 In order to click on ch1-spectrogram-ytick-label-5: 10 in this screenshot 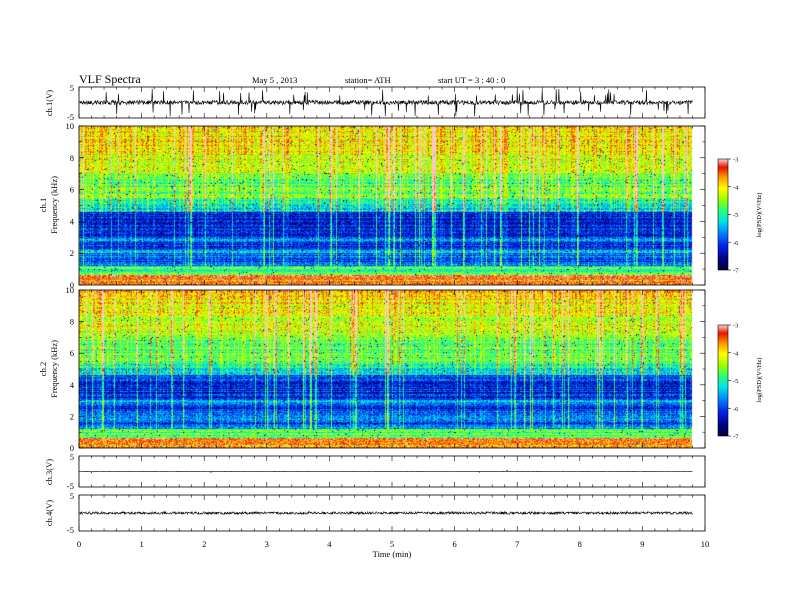, I will do `click(70, 126)`.